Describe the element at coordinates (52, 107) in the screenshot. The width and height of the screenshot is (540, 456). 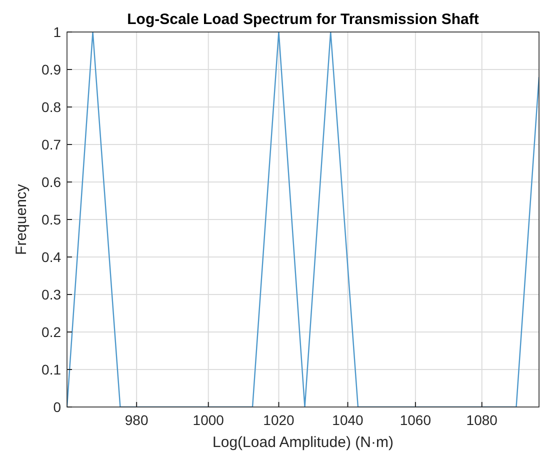
I see `y-tick-label: 0.8` at that location.